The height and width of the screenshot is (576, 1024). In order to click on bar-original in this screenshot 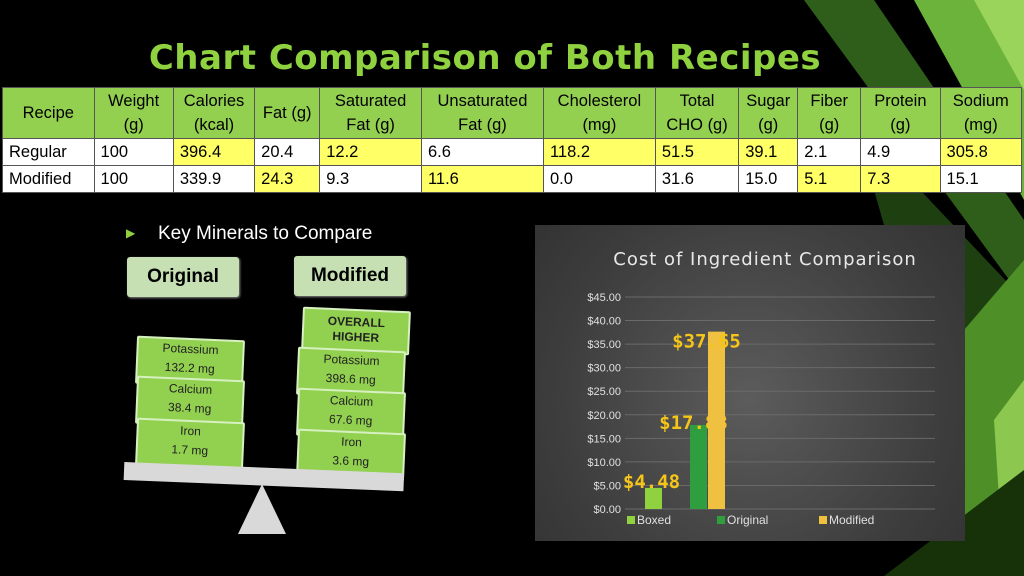, I will do `click(698, 467)`.